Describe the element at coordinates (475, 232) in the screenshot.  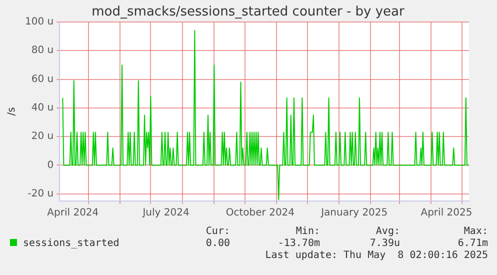
I see `text: Max:` at that location.